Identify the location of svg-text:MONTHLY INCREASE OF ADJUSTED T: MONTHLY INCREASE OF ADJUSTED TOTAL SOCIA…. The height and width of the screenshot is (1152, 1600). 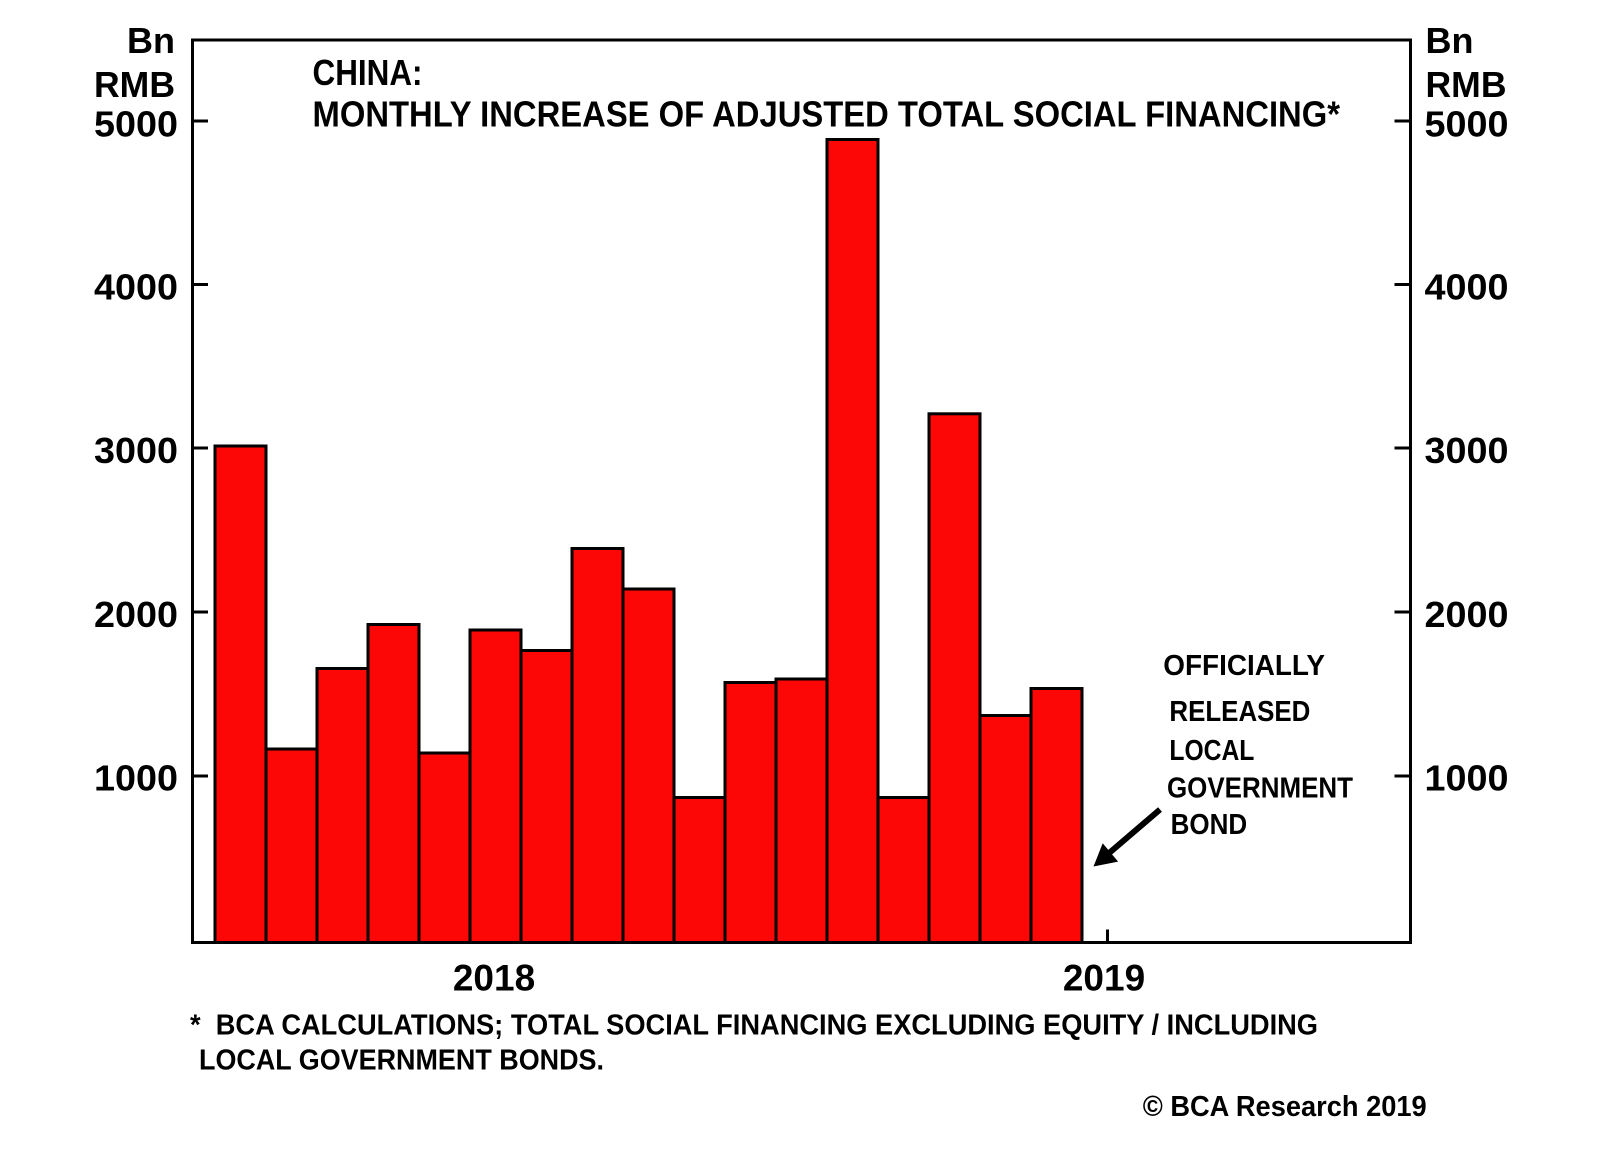
(827, 113).